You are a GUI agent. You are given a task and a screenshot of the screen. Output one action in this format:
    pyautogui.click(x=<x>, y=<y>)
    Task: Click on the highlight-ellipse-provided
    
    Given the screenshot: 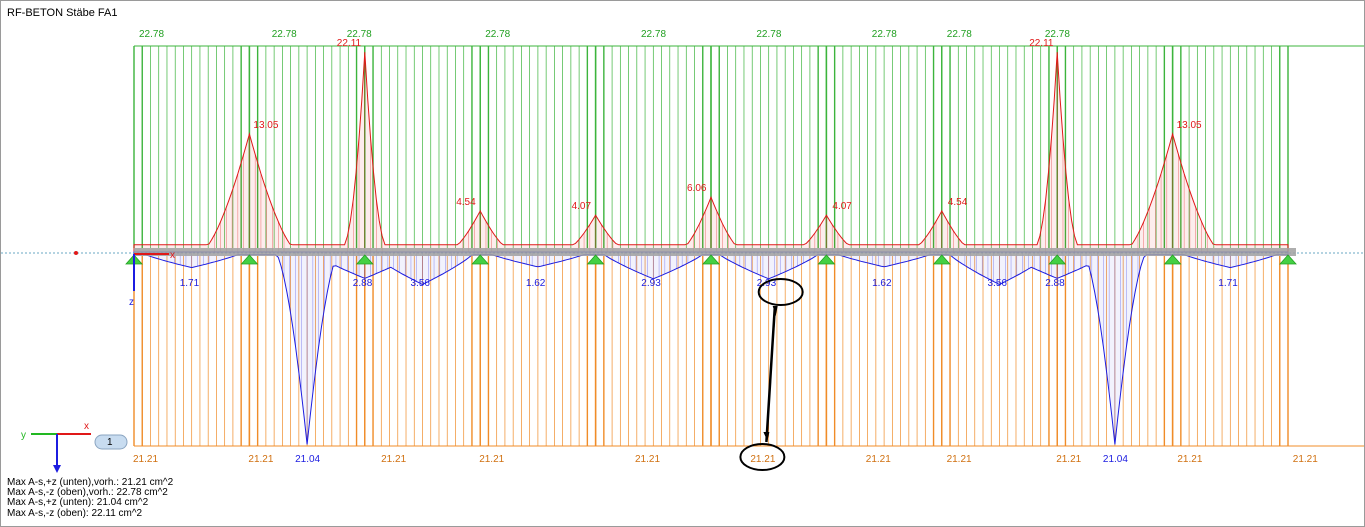 What is the action you would take?
    pyautogui.click(x=762, y=457)
    